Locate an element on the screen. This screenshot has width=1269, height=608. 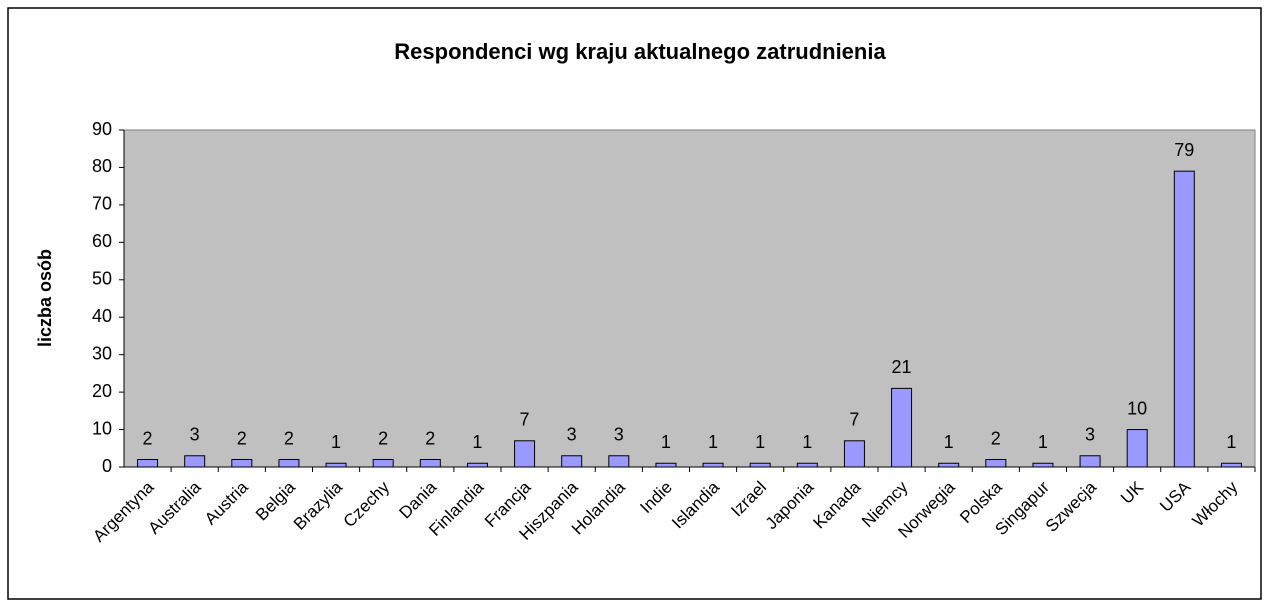
y-tick-label: 90 is located at coordinates (102, 129).